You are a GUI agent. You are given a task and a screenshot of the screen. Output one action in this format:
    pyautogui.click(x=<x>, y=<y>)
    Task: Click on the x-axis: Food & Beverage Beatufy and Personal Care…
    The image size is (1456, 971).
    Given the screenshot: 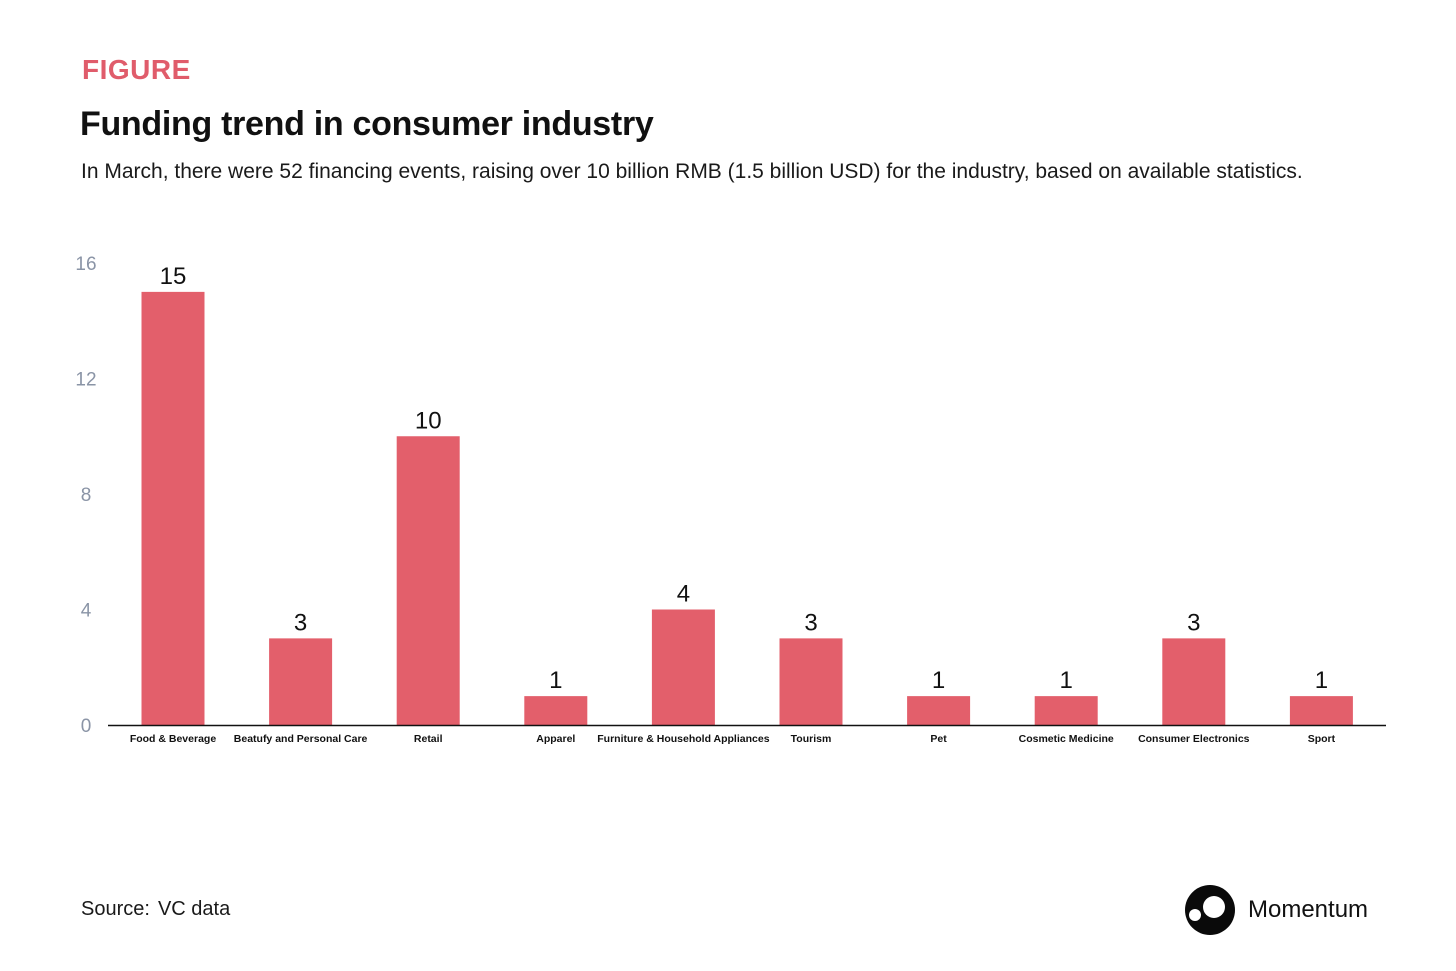 What is the action you would take?
    pyautogui.click(x=747, y=734)
    